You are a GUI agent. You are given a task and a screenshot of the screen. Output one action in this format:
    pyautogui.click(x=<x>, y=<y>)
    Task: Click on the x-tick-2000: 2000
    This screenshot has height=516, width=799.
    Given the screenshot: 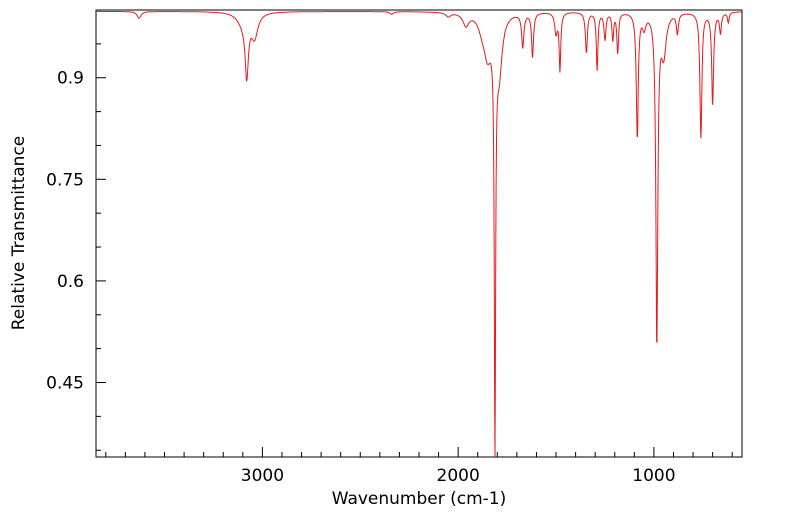 What is the action you would take?
    pyautogui.click(x=458, y=466)
    